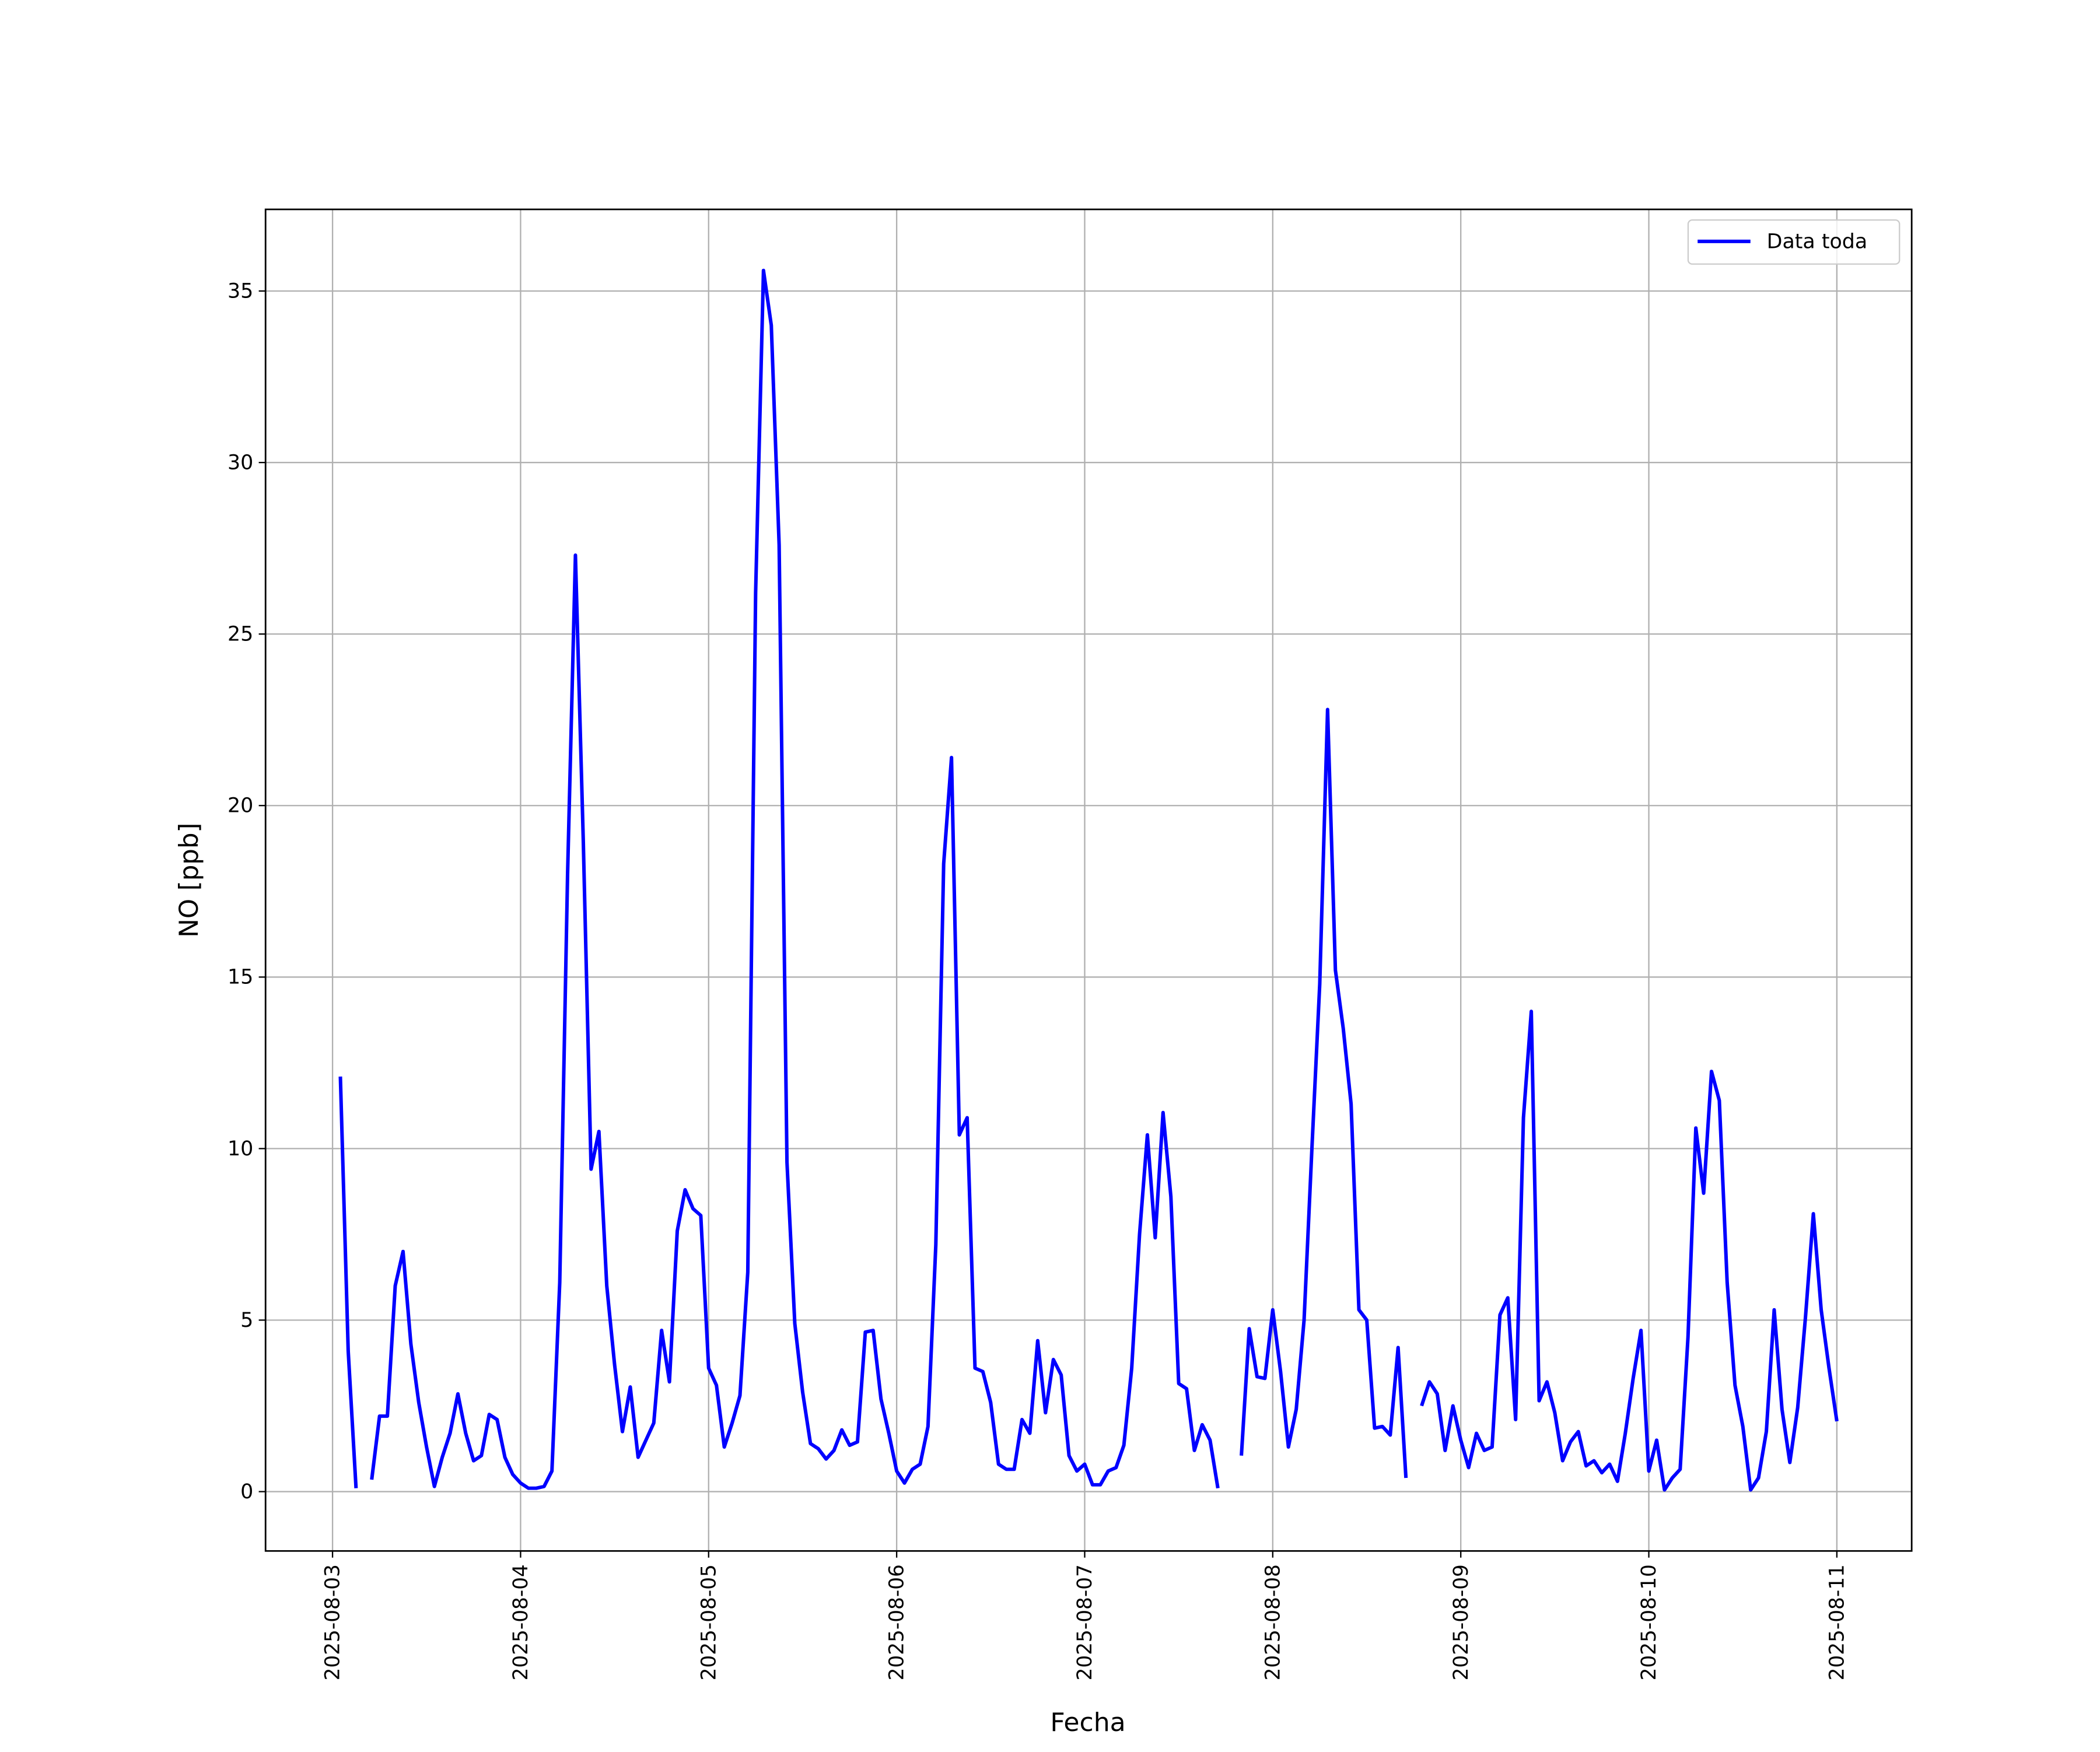 This screenshot has width=2100, height=1752. I want to click on x-tick-label: 2025-08-08, so click(1272, 1622).